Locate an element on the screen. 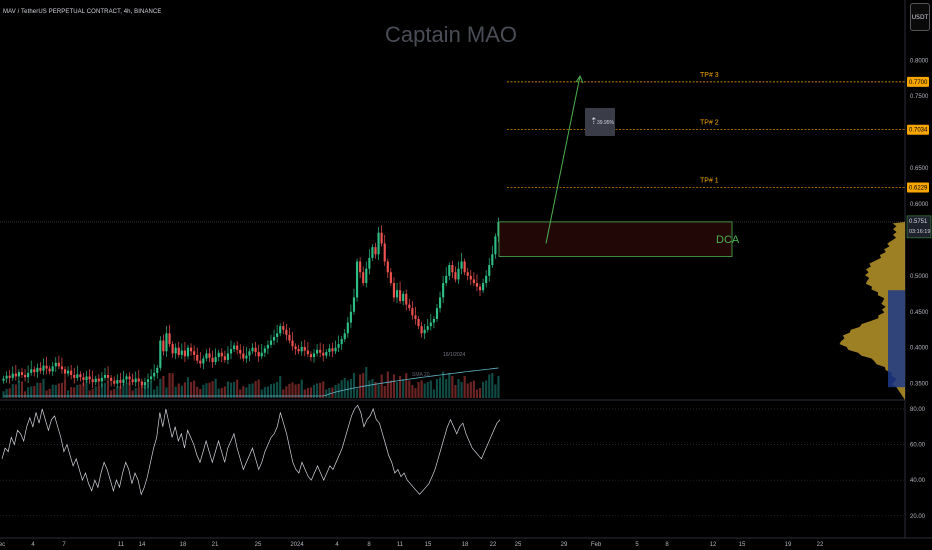  rsi-line is located at coordinates (251, 450).